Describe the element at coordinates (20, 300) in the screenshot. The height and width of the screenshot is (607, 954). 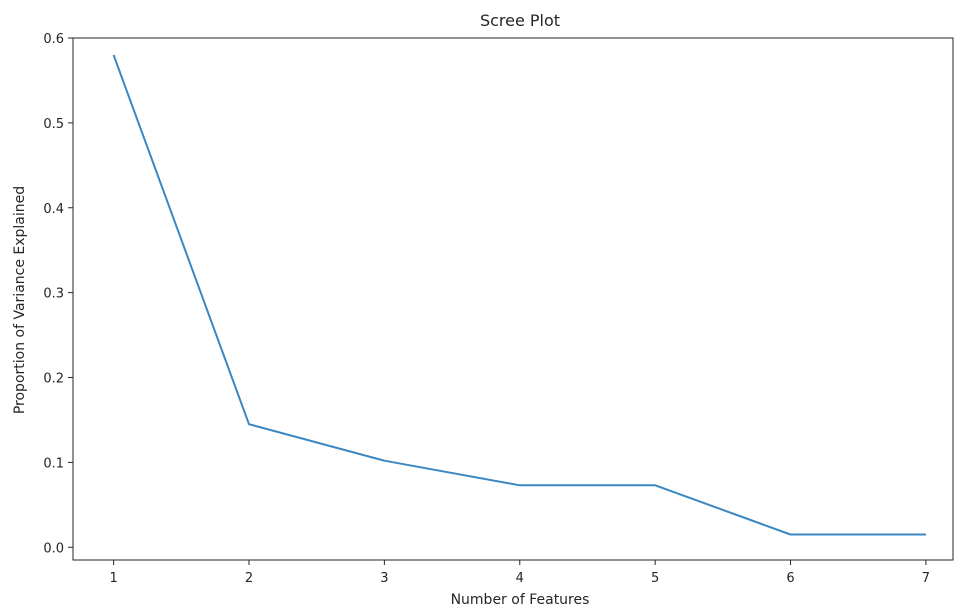
I see `y-axis-label: Proportion of Variance Explained` at that location.